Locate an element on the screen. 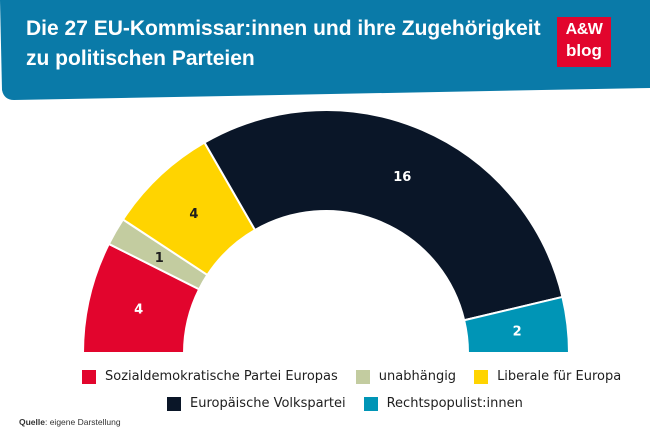  legend-item-evp: Europäische Volkspartei is located at coordinates (256, 403).